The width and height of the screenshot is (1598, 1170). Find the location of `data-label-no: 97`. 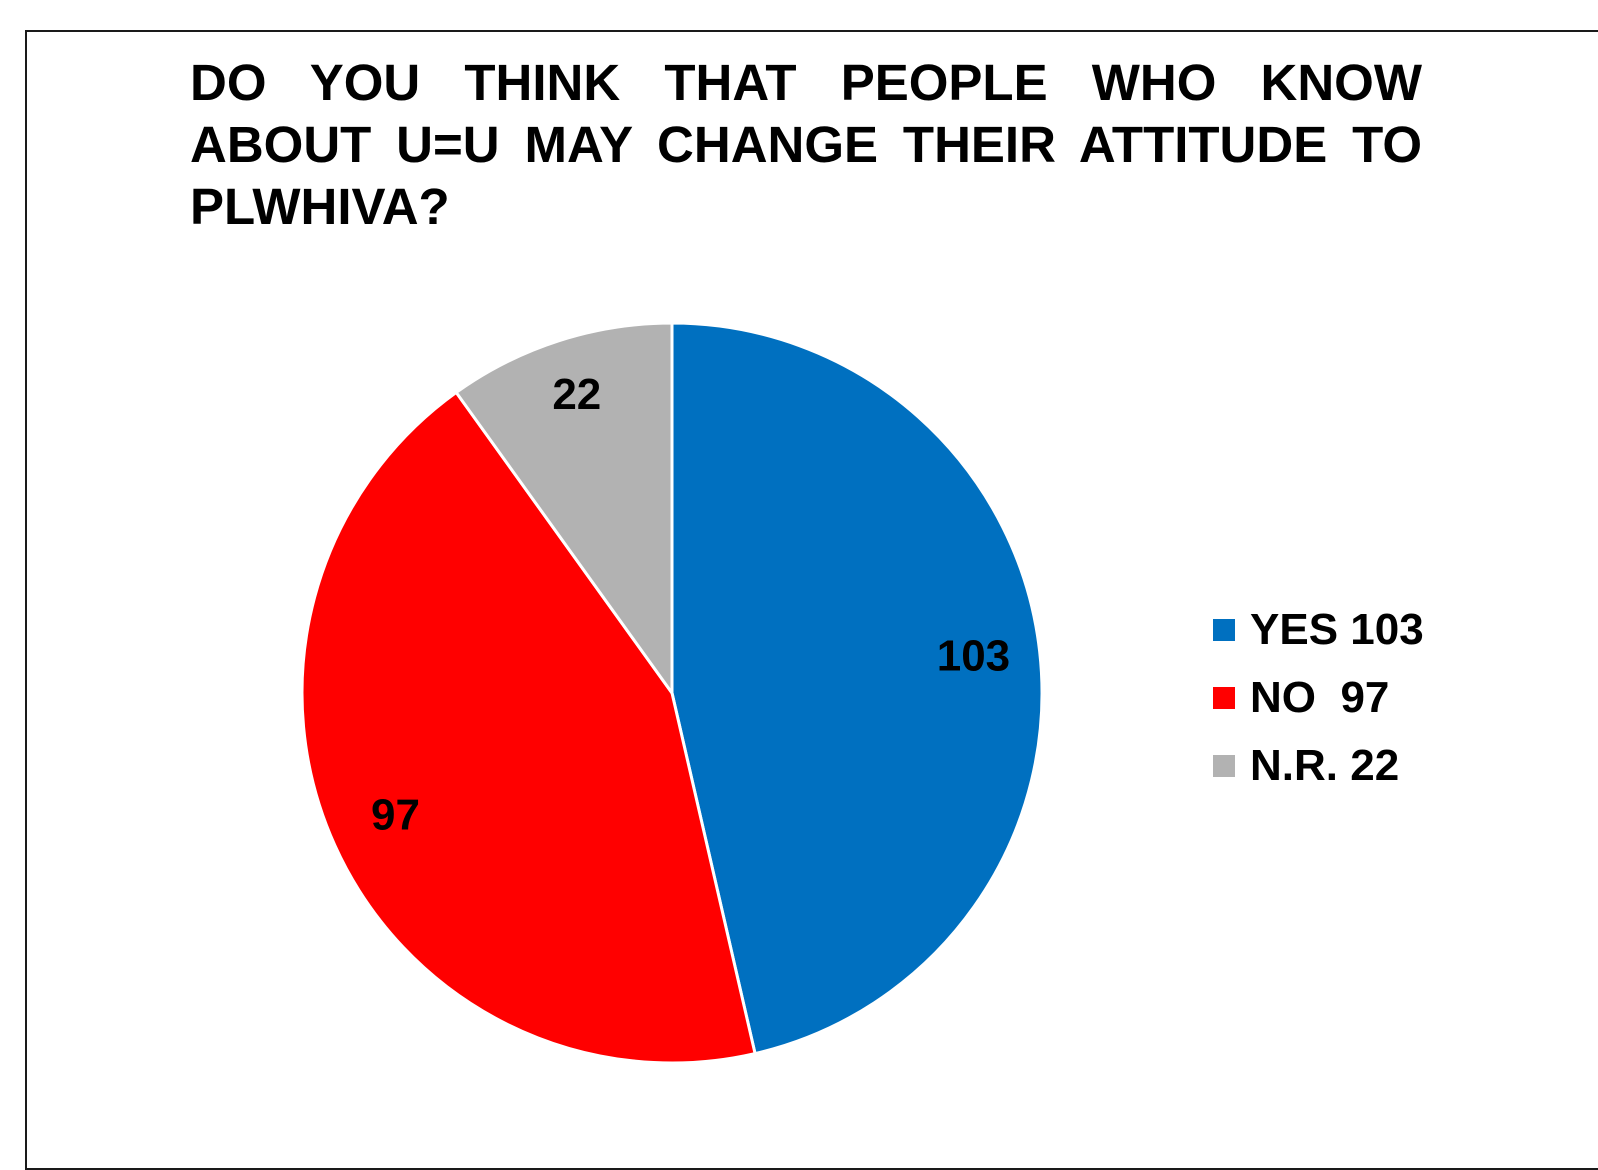

data-label-no: 97 is located at coordinates (395, 815).